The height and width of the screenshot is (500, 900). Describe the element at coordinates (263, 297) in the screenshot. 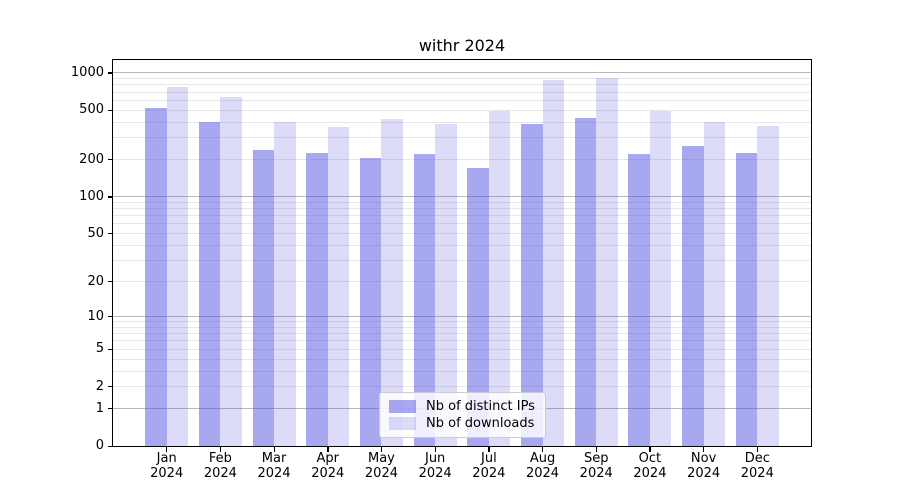

I see `bar-mar-distinct-ips` at that location.